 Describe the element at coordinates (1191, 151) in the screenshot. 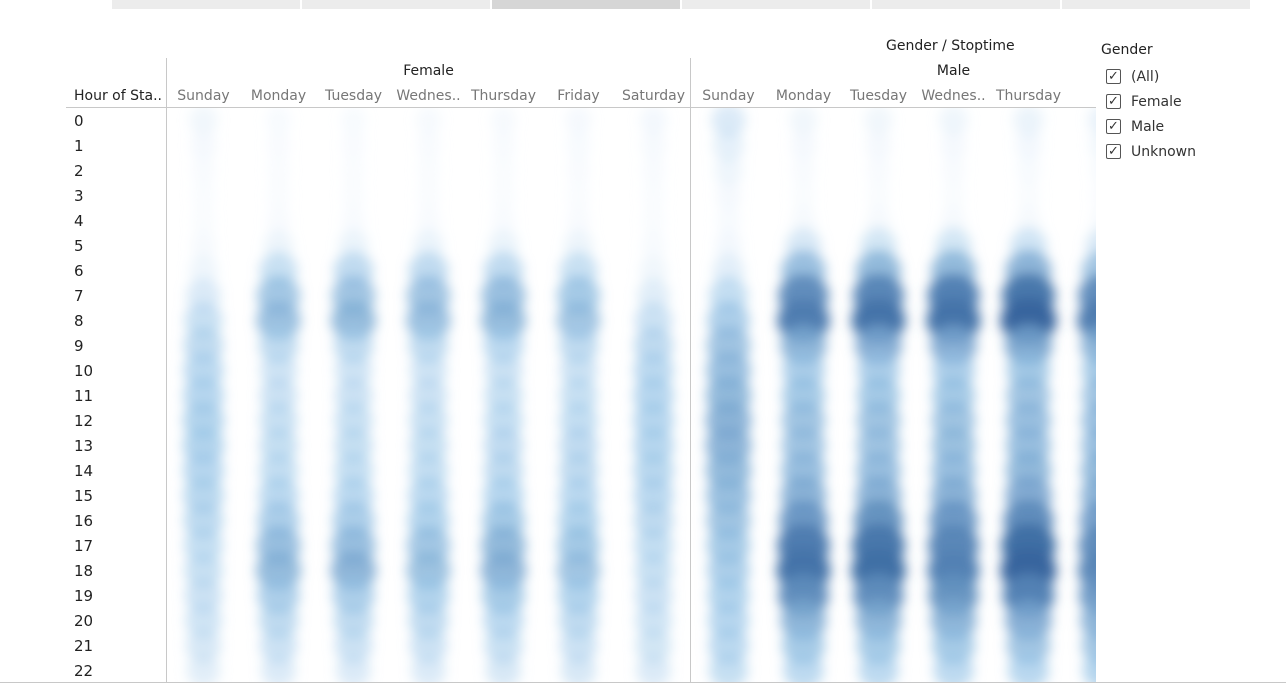

I see `legend-item-unknown: ✓ Unknown` at that location.